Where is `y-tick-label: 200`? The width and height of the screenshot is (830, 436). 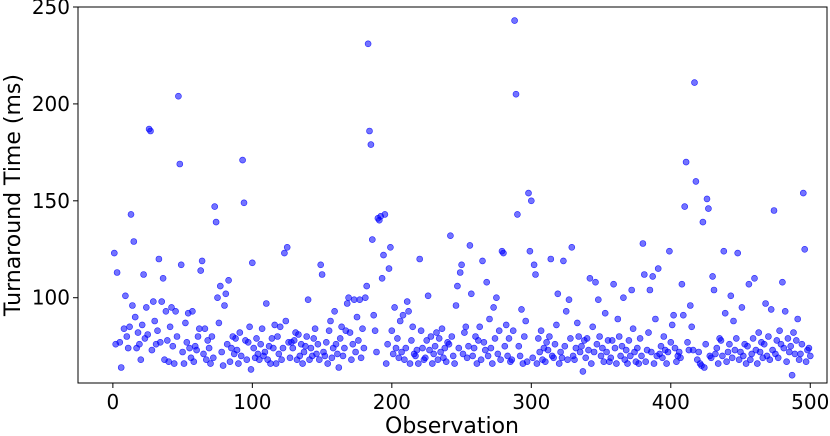 y-tick-label: 200 is located at coordinates (51, 104).